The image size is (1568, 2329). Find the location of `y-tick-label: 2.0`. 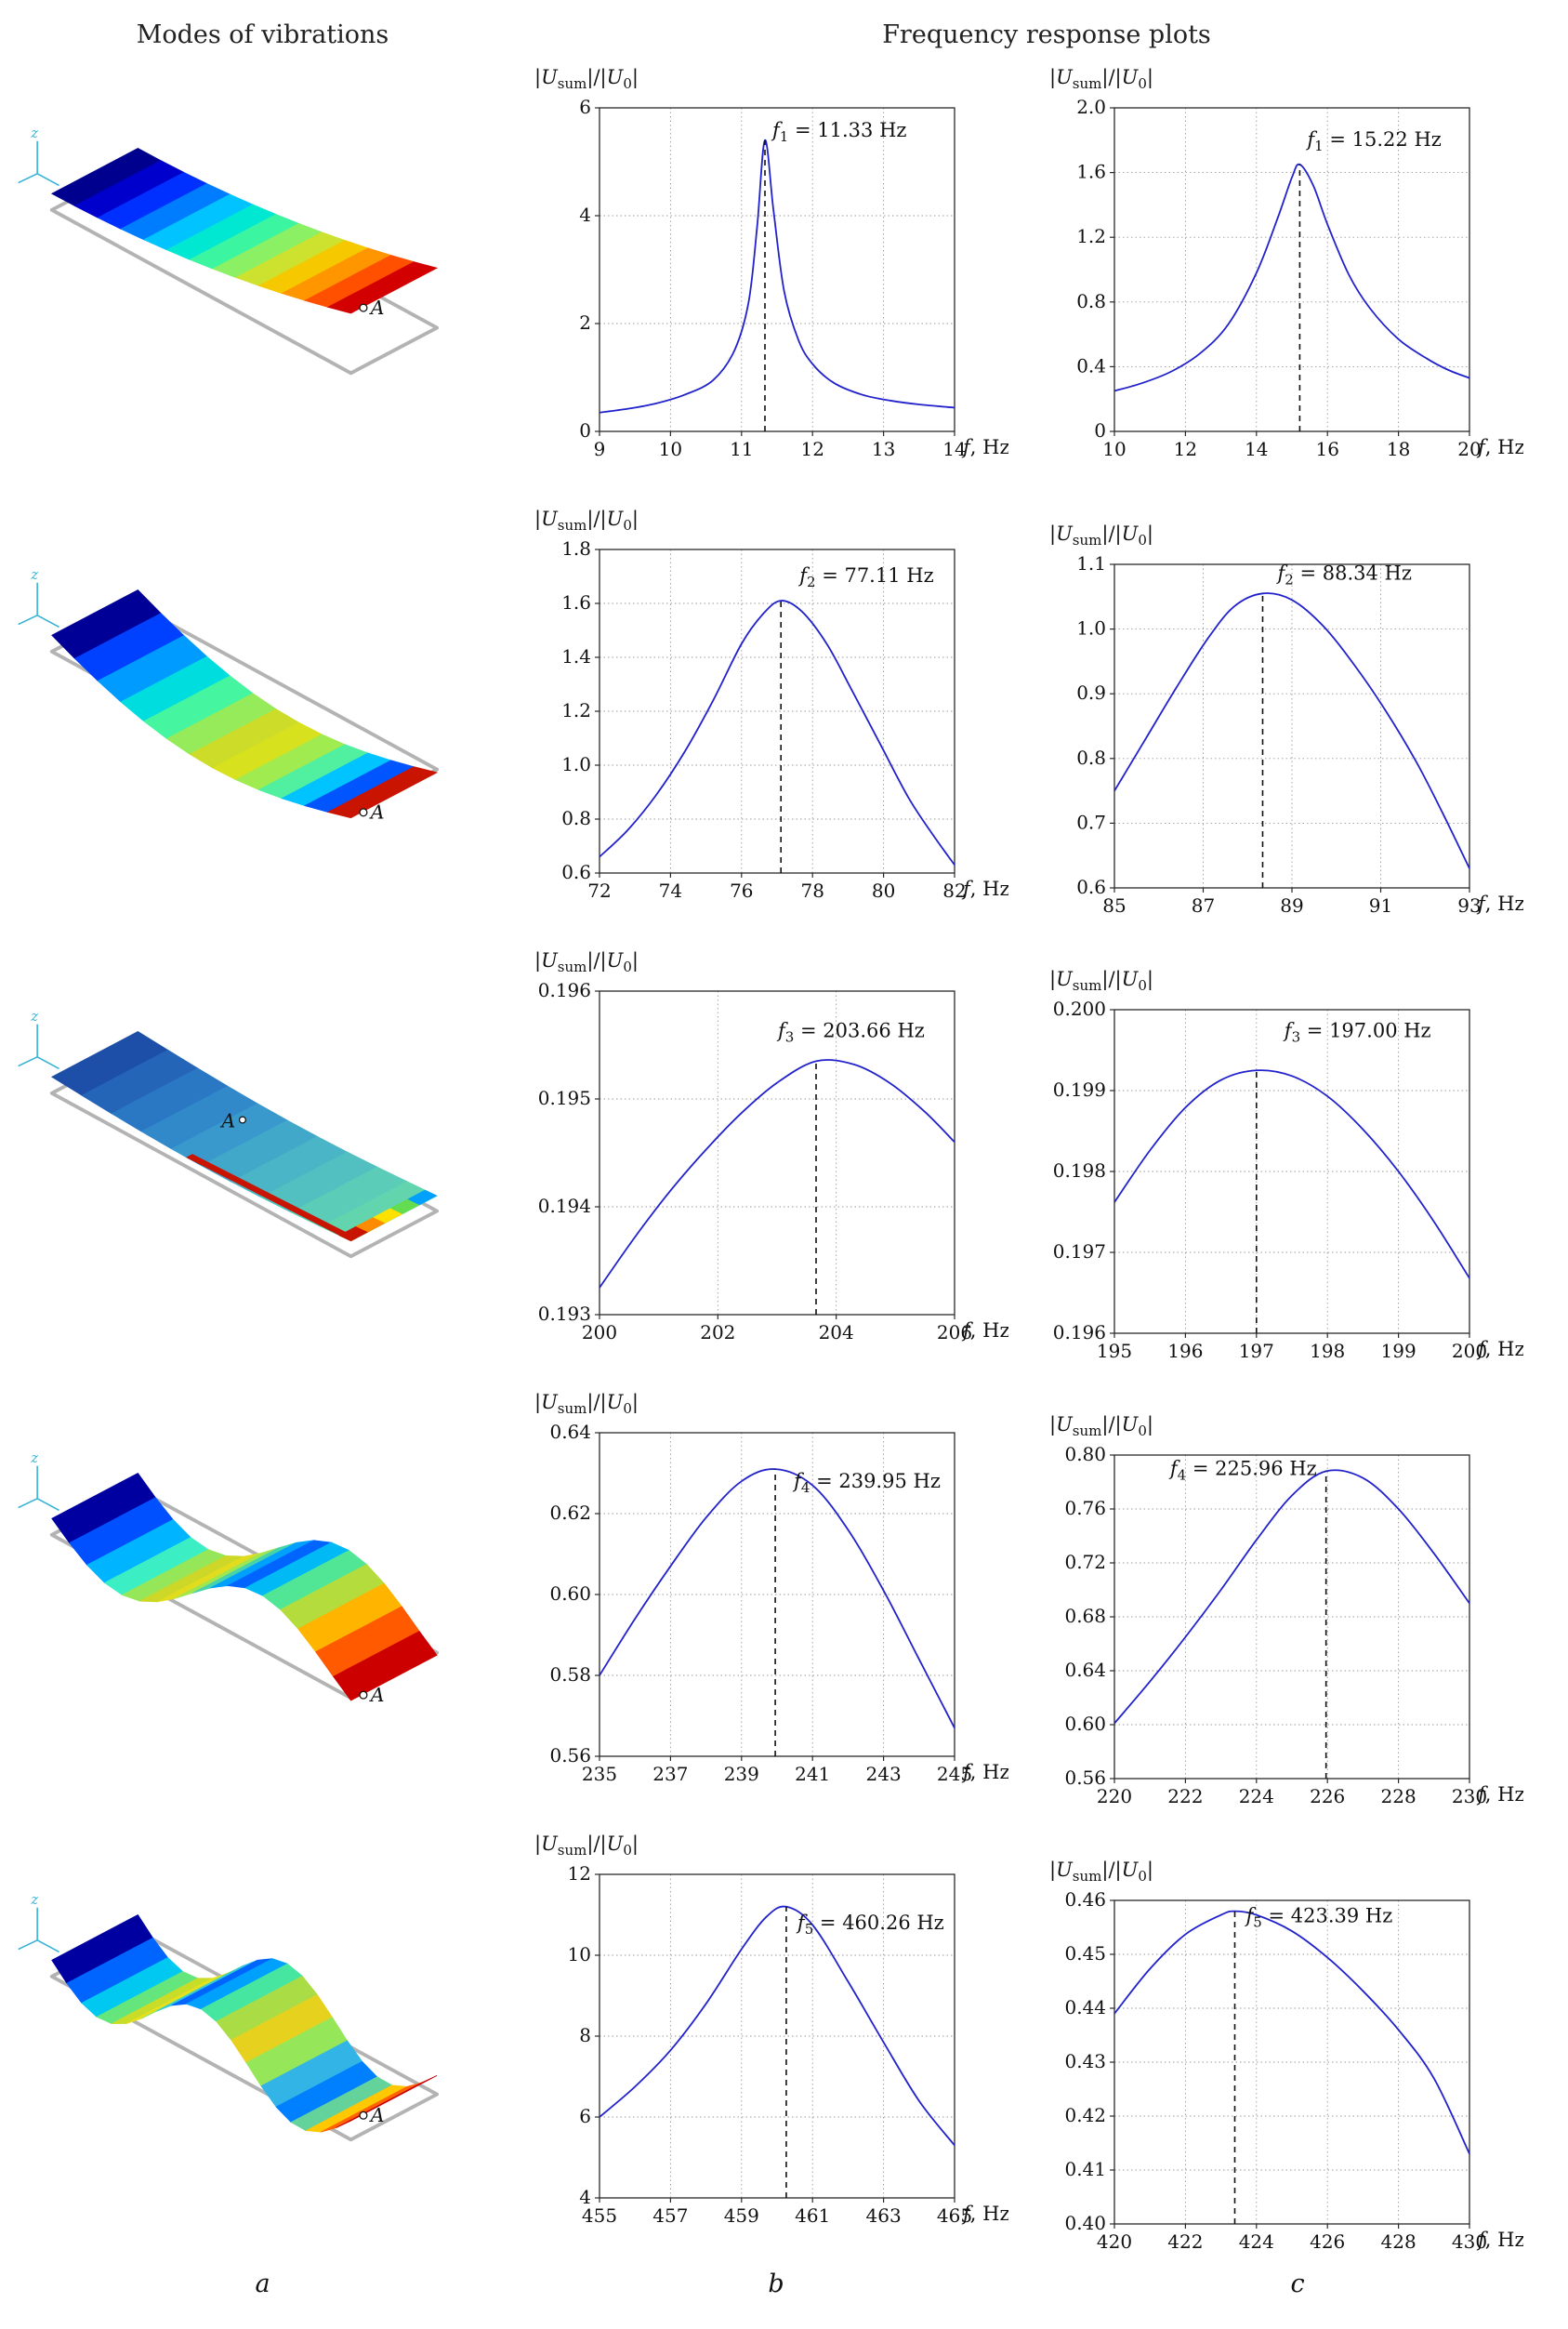

y-tick-label: 2.0 is located at coordinates (1091, 107).